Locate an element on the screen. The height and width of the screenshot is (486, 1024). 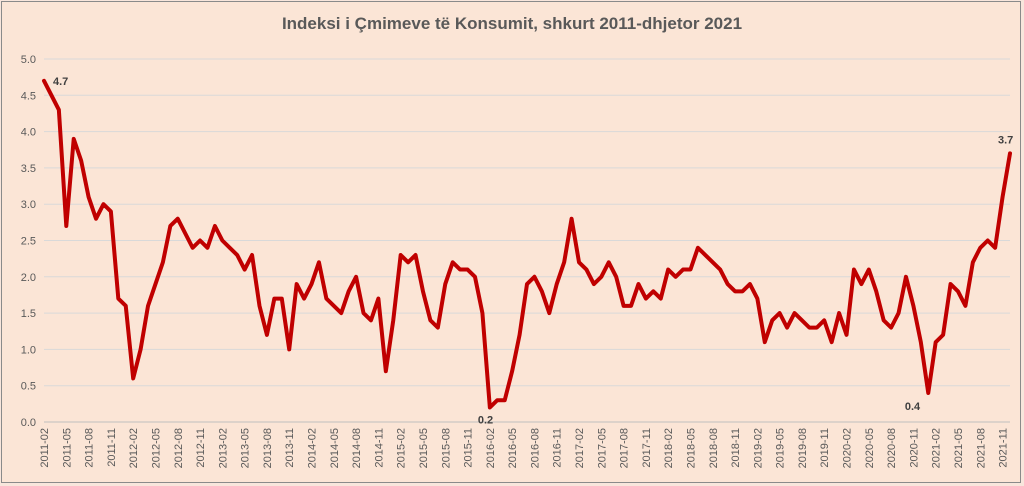
x-tick-label: 2020-05 is located at coordinates (870, 448).